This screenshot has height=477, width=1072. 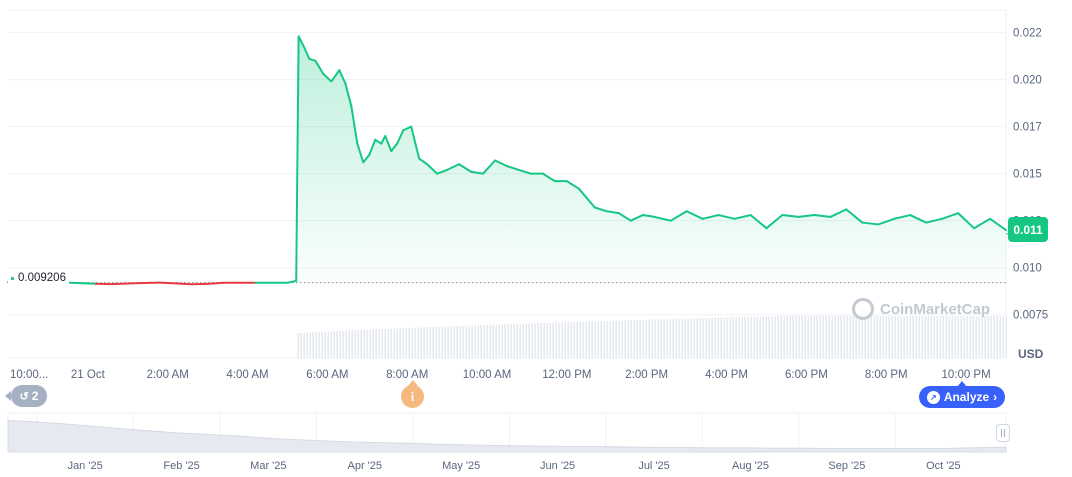 What do you see at coordinates (181, 466) in the screenshot?
I see `navigator-month-label: Feb '25` at bounding box center [181, 466].